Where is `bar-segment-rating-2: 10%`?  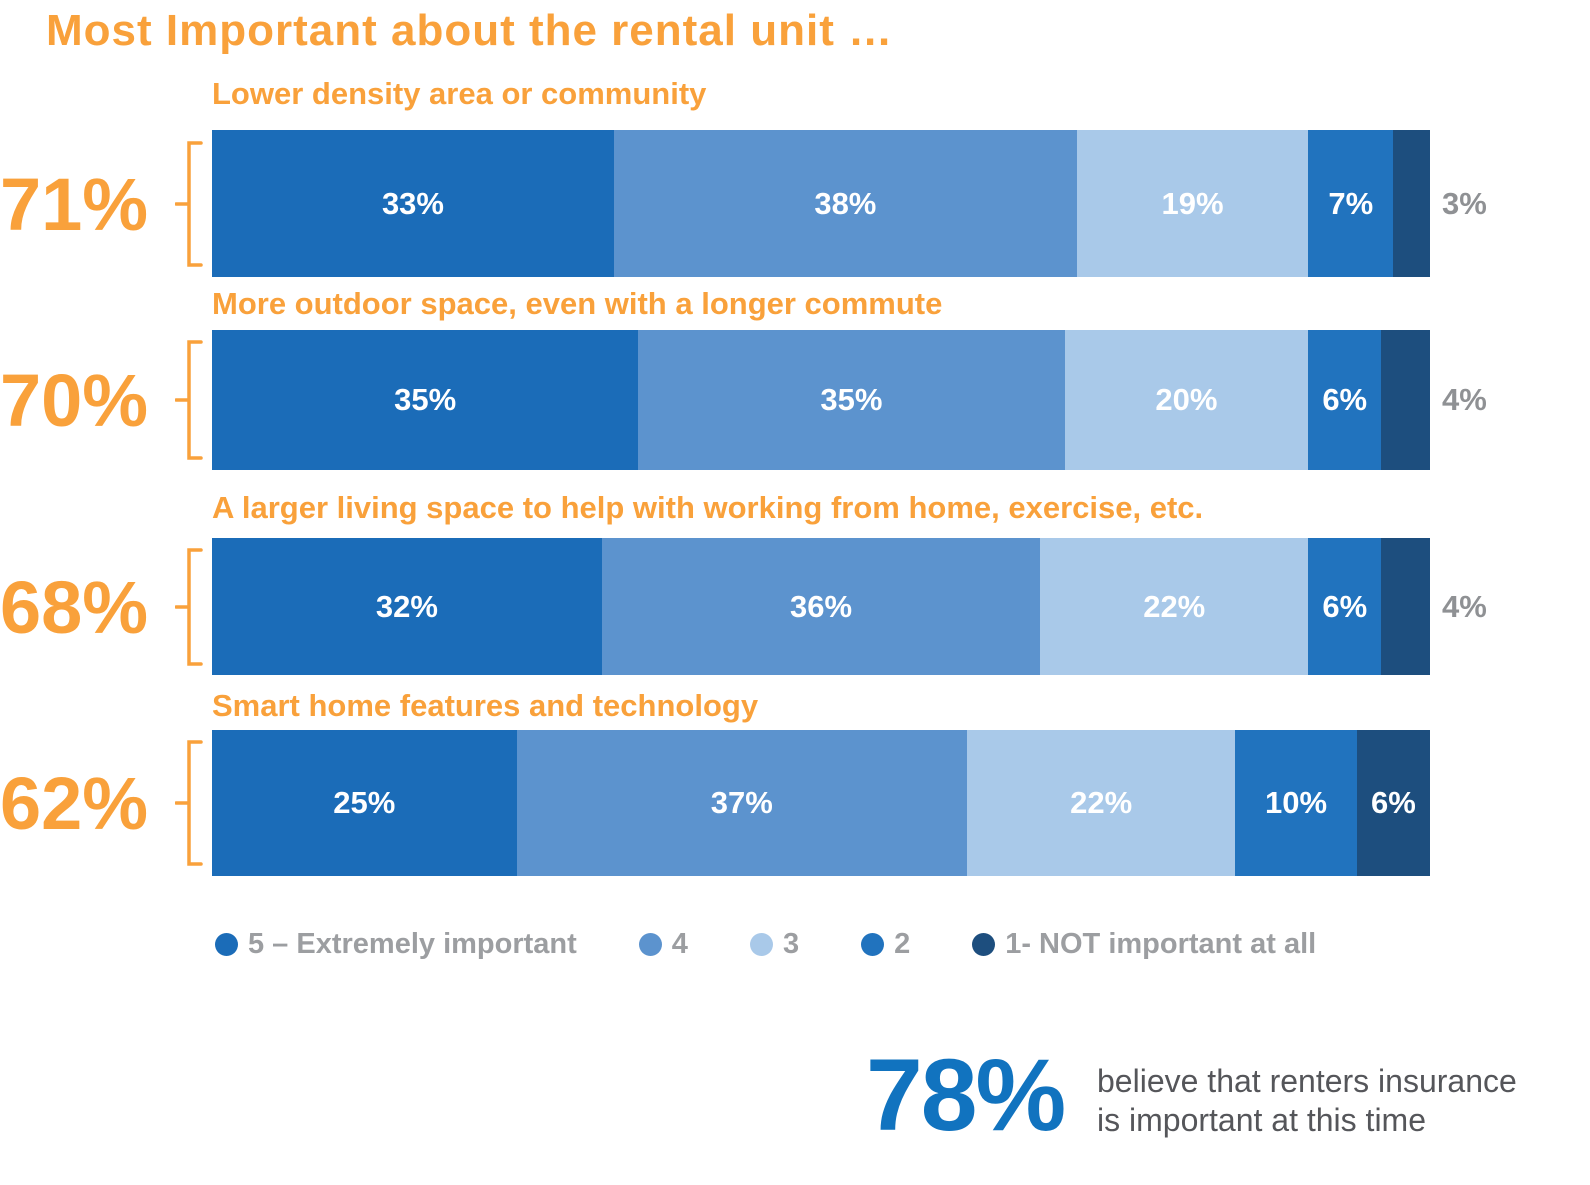 bar-segment-rating-2: 10% is located at coordinates (1296, 803).